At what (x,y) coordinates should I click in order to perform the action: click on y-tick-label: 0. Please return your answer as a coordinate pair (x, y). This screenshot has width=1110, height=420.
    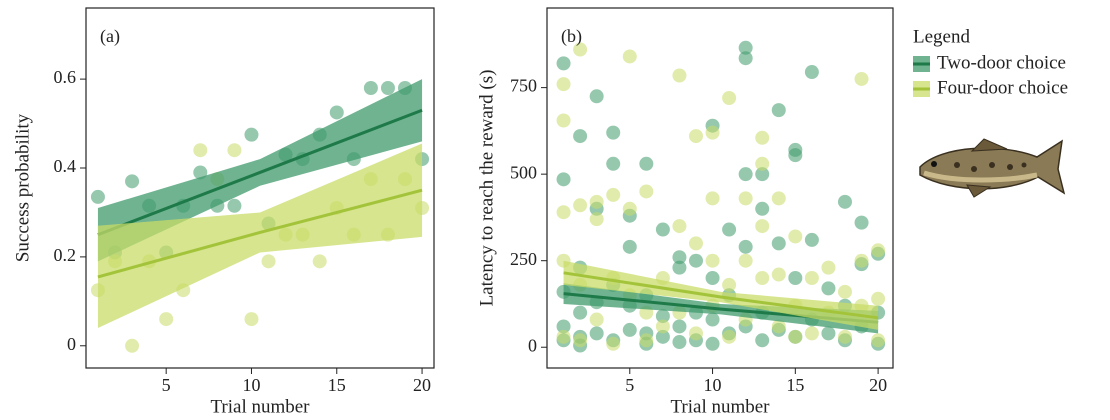
    Looking at the image, I should click on (532, 345).